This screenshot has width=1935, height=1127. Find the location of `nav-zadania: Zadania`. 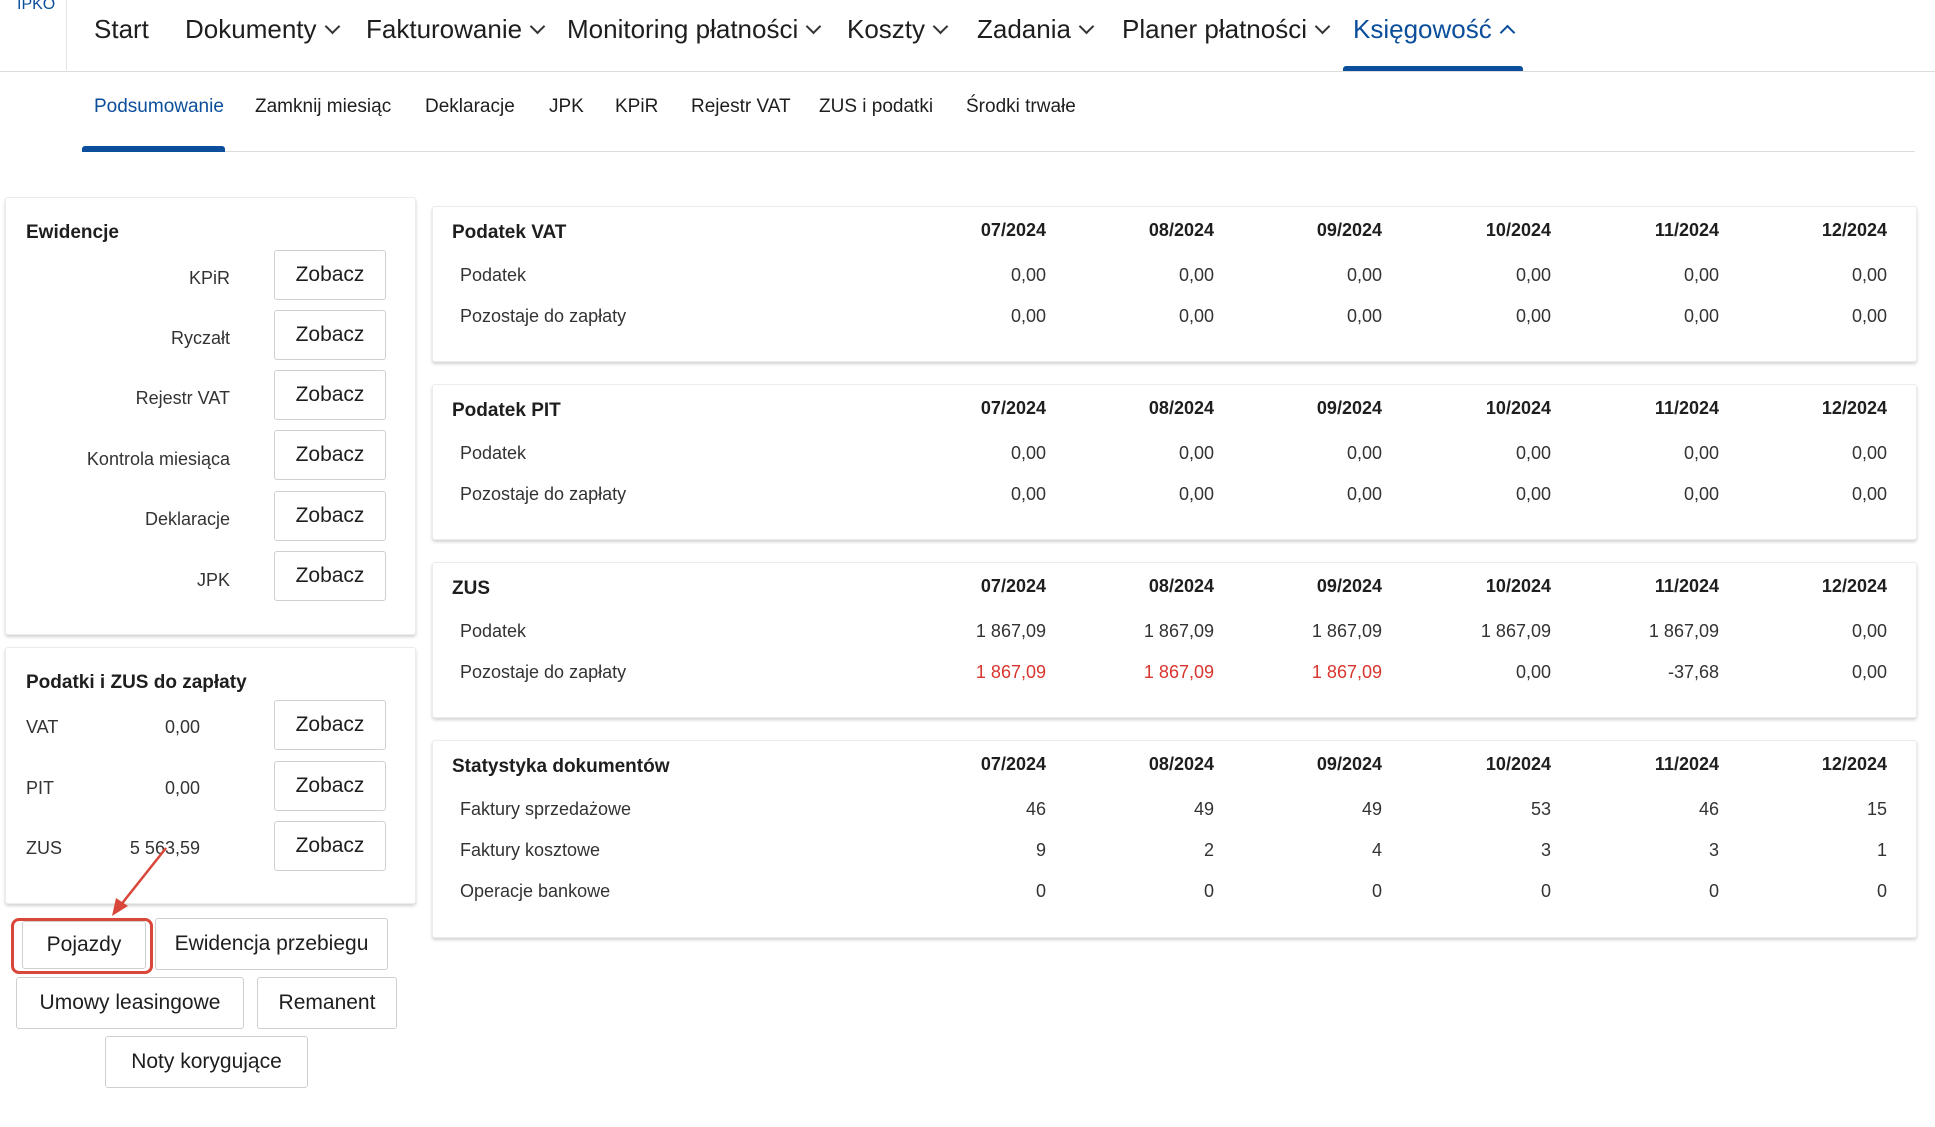

nav-zadania: Zadania is located at coordinates (1036, 42).